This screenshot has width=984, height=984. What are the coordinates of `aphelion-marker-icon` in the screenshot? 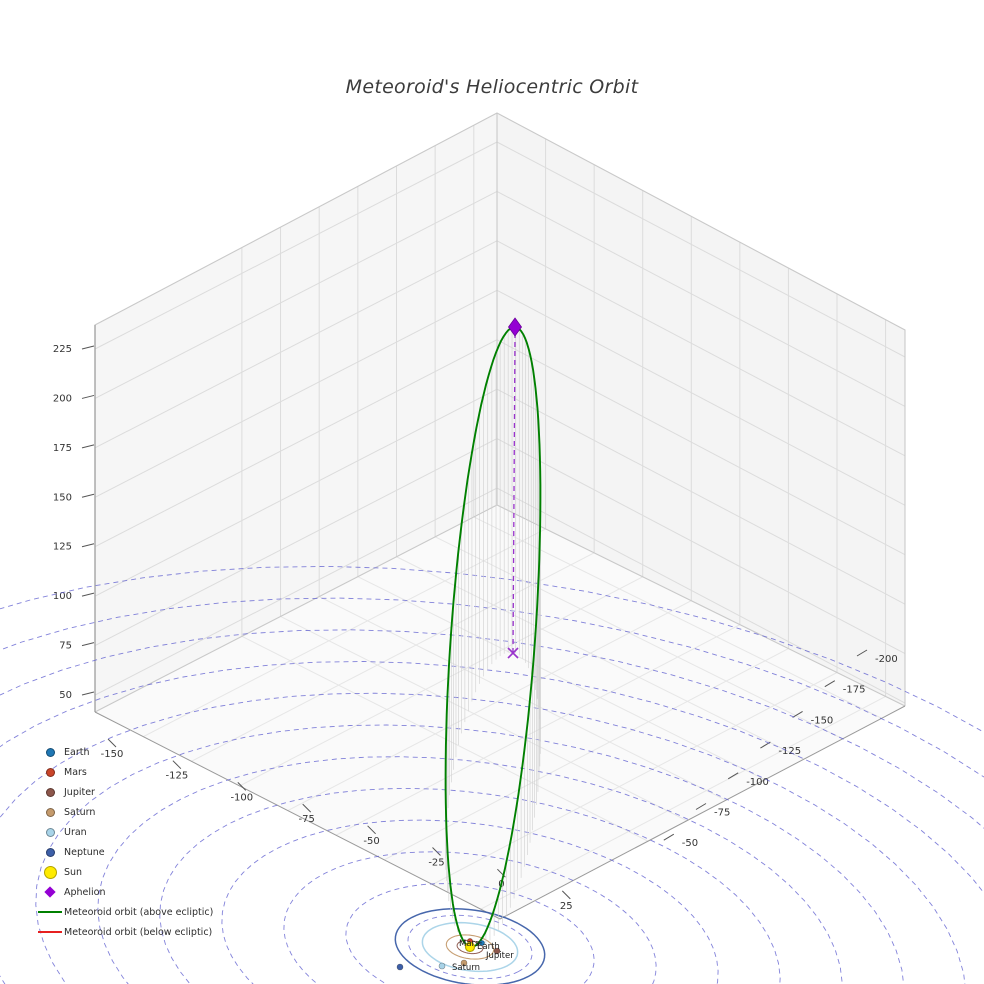 It's located at (50, 892).